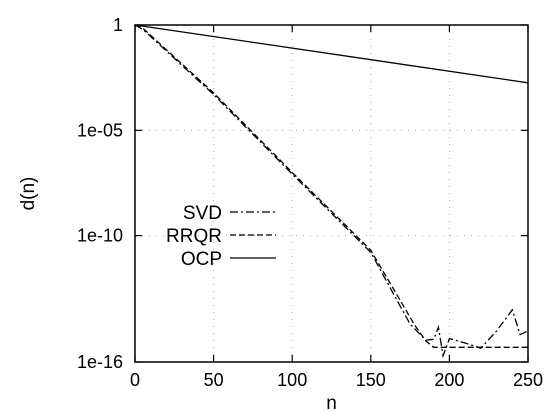 Image resolution: width=554 pixels, height=412 pixels. I want to click on x-tick-label: 200, so click(449, 380).